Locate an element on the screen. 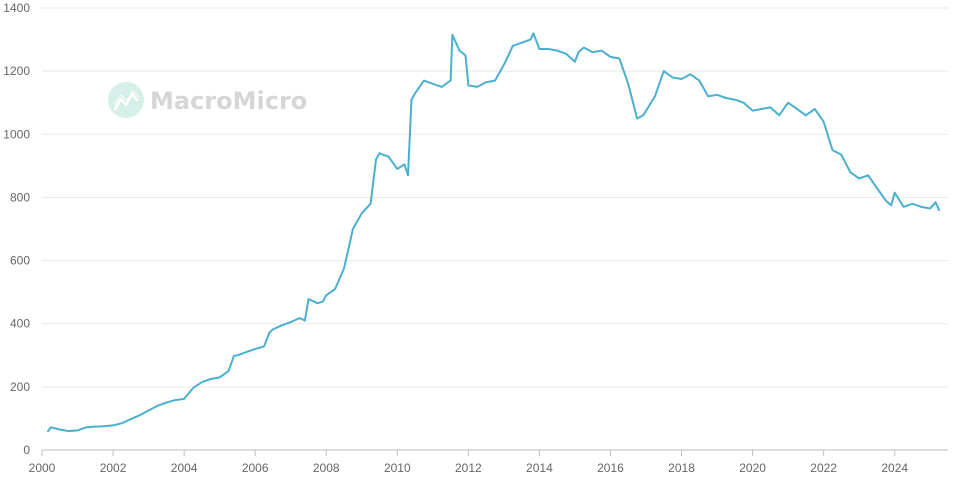 This screenshot has height=487, width=960. y-tick-label: 800 is located at coordinates (20, 197).